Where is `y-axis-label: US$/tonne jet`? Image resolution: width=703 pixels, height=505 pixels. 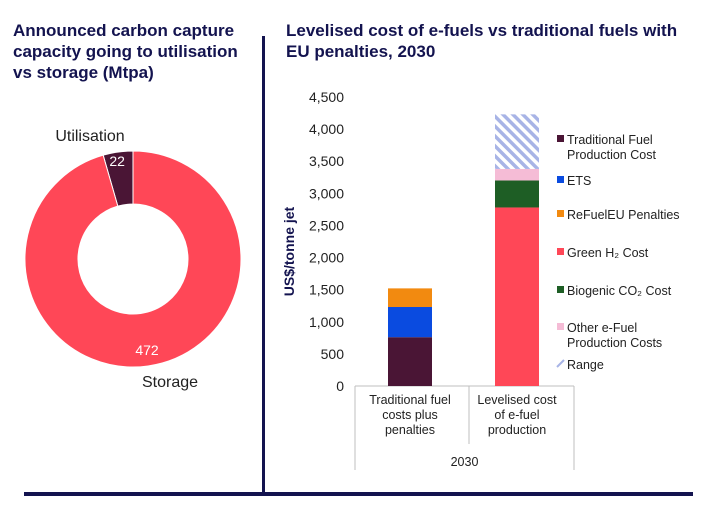
y-axis-label: US$/tonne jet is located at coordinates (289, 251).